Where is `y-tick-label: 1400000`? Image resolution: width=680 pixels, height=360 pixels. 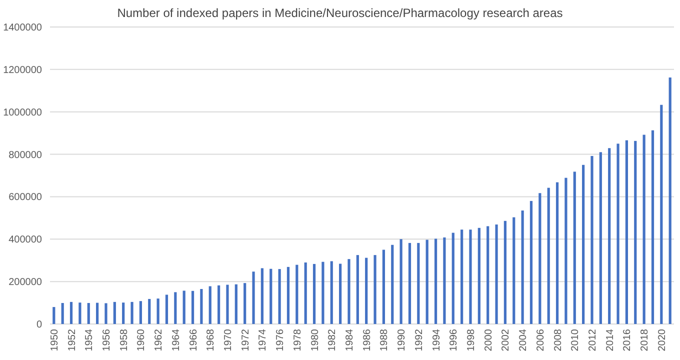 y-tick-label: 1400000 is located at coordinates (22, 28).